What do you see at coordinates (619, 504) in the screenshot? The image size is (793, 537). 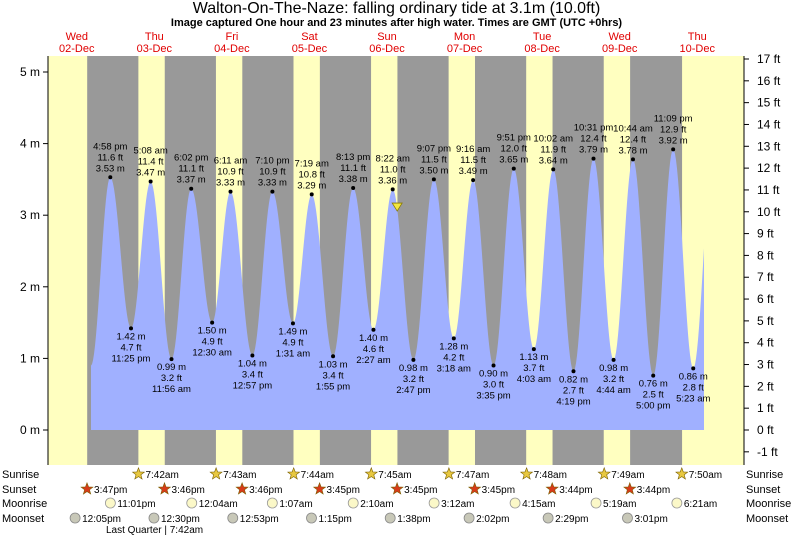 I see `moonrise-time: 5:19am` at bounding box center [619, 504].